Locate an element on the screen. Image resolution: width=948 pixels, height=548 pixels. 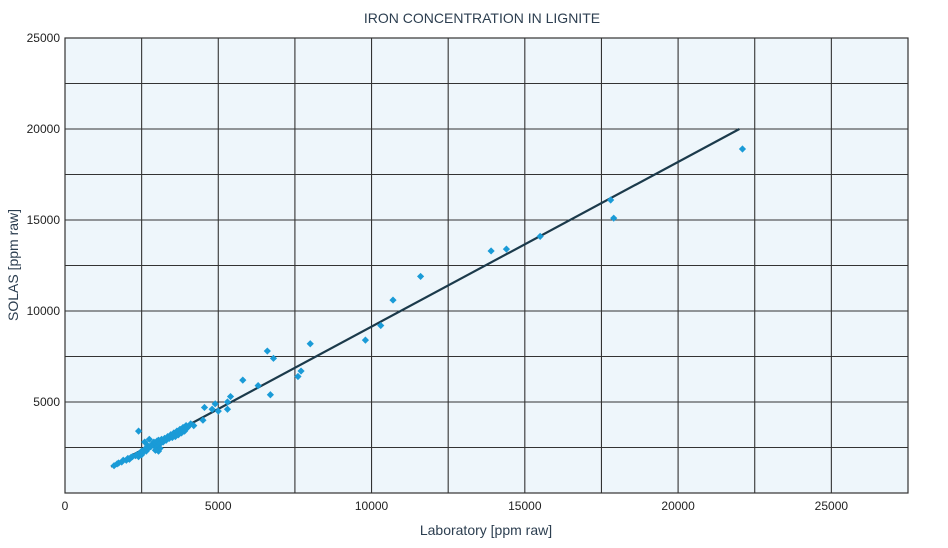
y-tick-label: 15000 is located at coordinates (44, 220).